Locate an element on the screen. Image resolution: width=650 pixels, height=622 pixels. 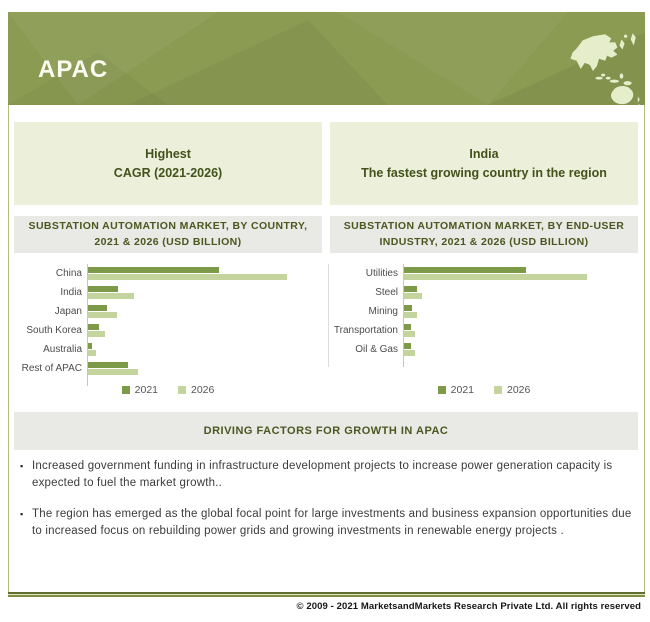
chart-row: Oil & Gas is located at coordinates (484, 349).